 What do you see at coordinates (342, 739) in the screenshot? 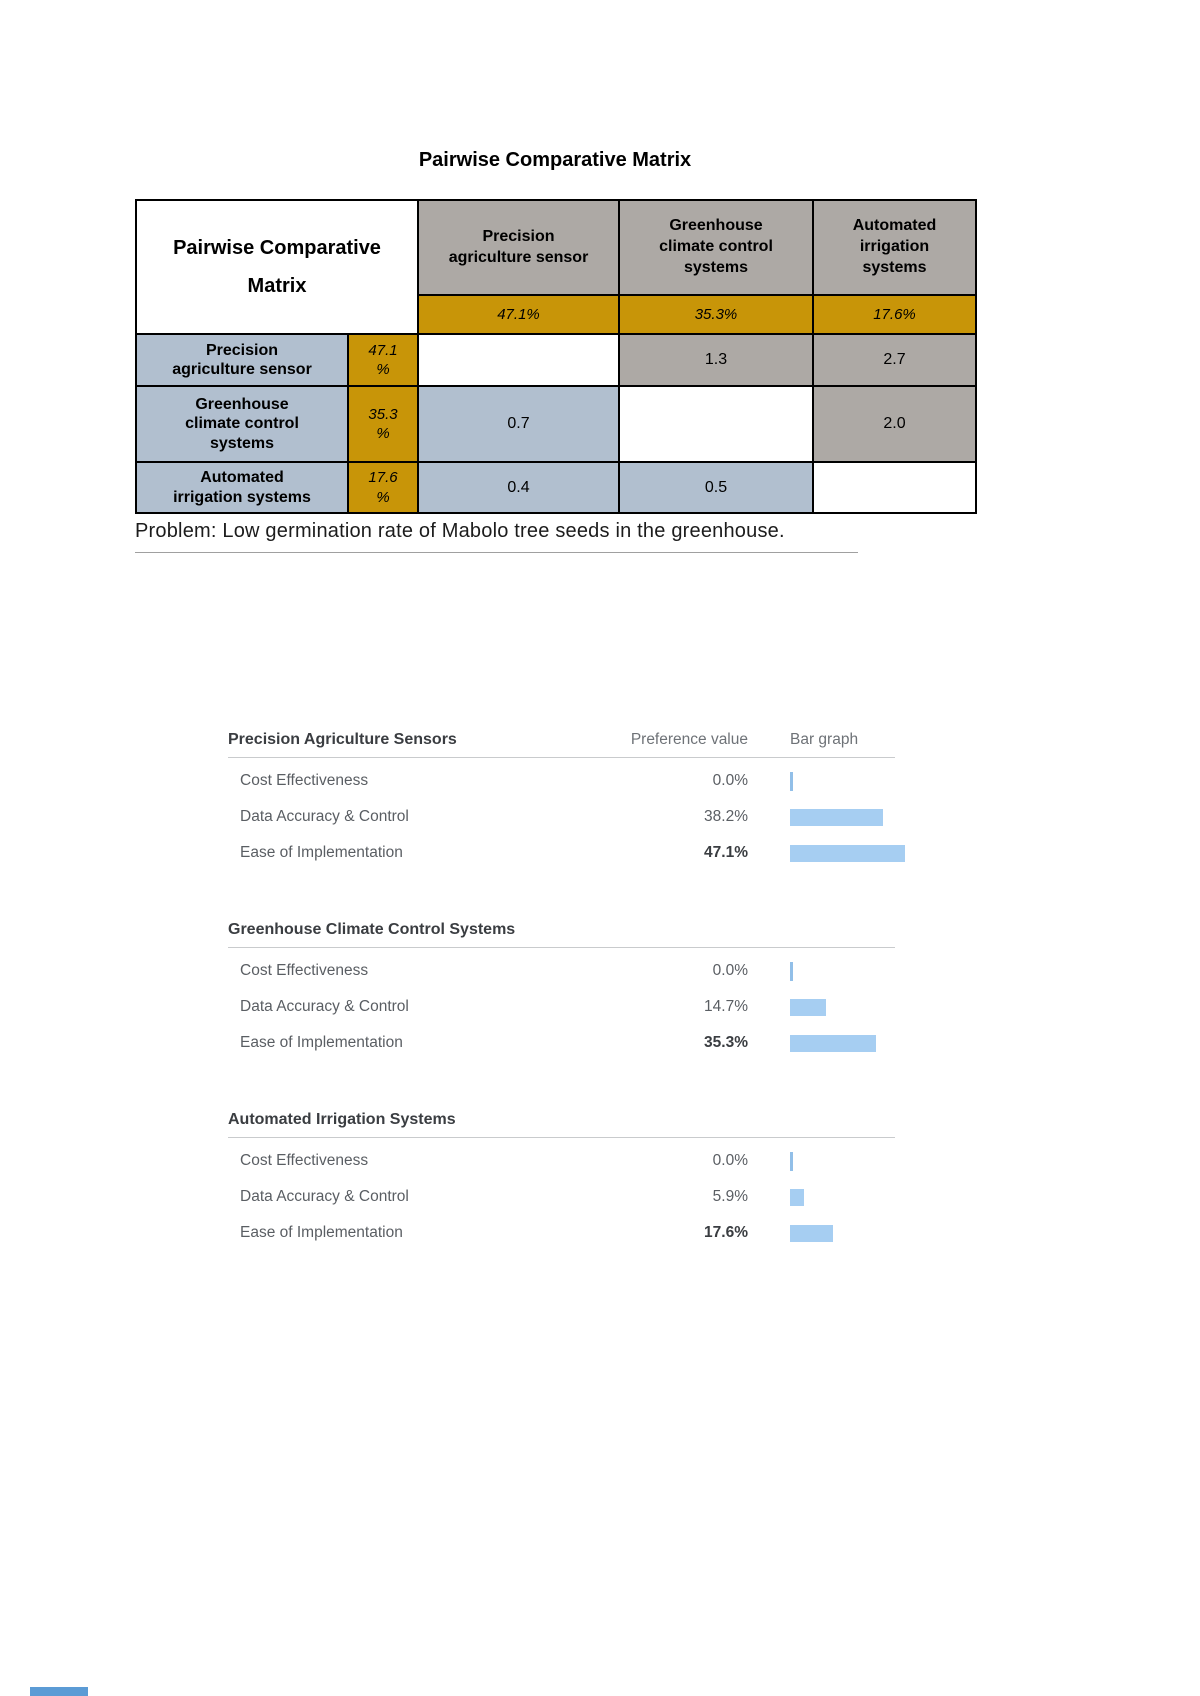
I see `chart-section-title: Precision Agriculture Sensors` at bounding box center [342, 739].